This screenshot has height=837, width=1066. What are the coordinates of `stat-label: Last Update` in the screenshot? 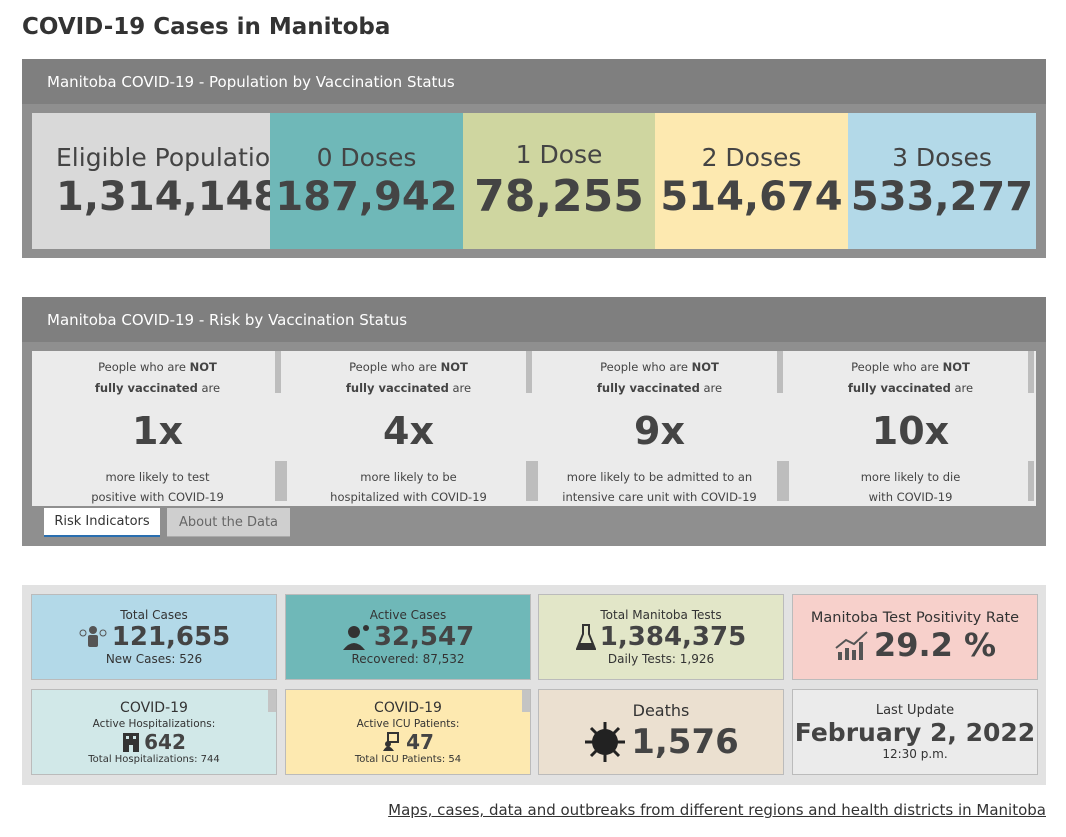 It's located at (915, 710).